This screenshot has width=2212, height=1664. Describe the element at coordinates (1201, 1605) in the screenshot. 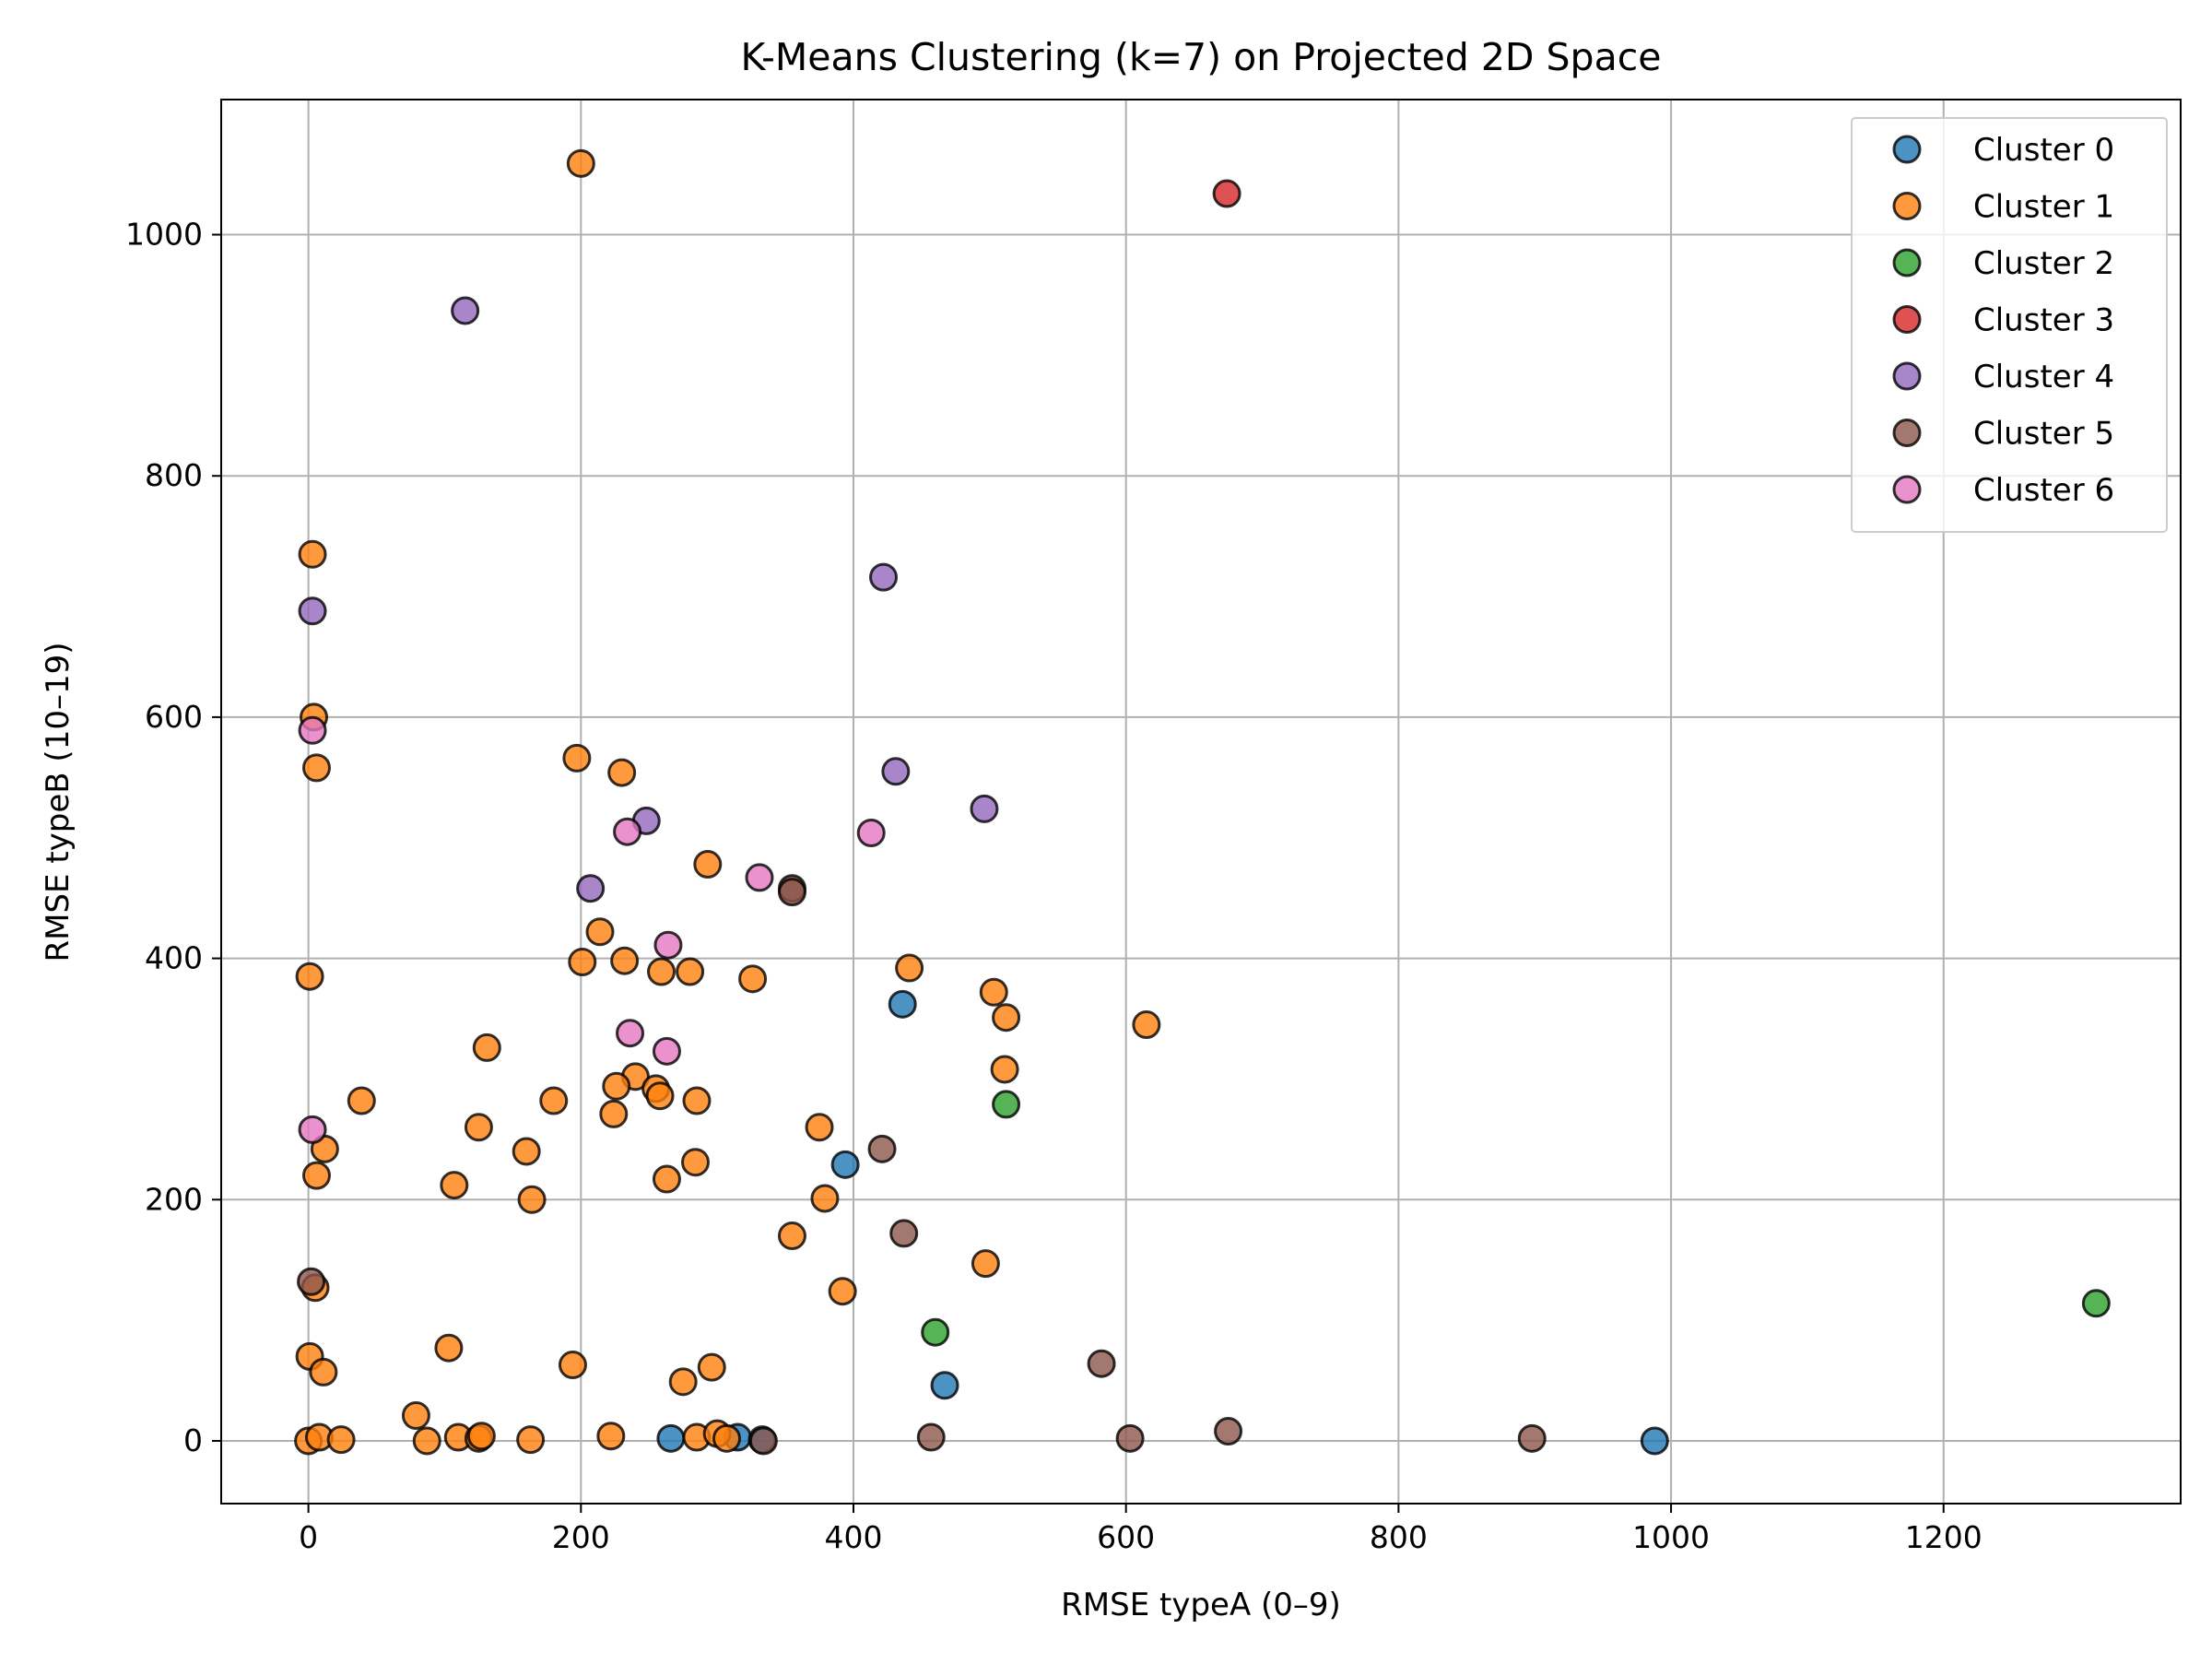

I see `x-axis-label: RMSE typeA (0–9)` at that location.